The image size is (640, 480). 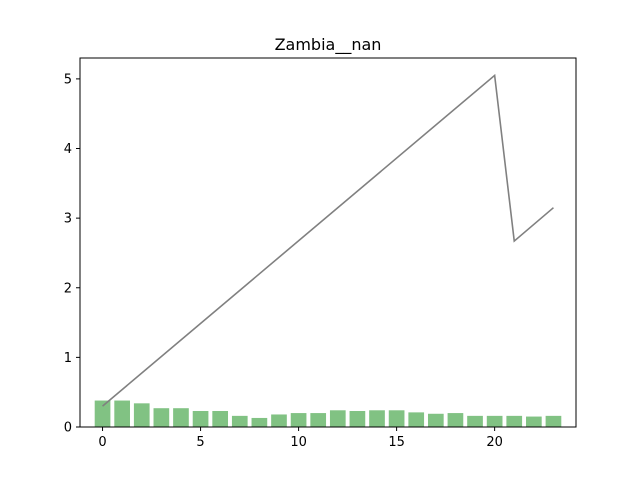 What do you see at coordinates (68, 219) in the screenshot?
I see `y-tick-label: 3` at bounding box center [68, 219].